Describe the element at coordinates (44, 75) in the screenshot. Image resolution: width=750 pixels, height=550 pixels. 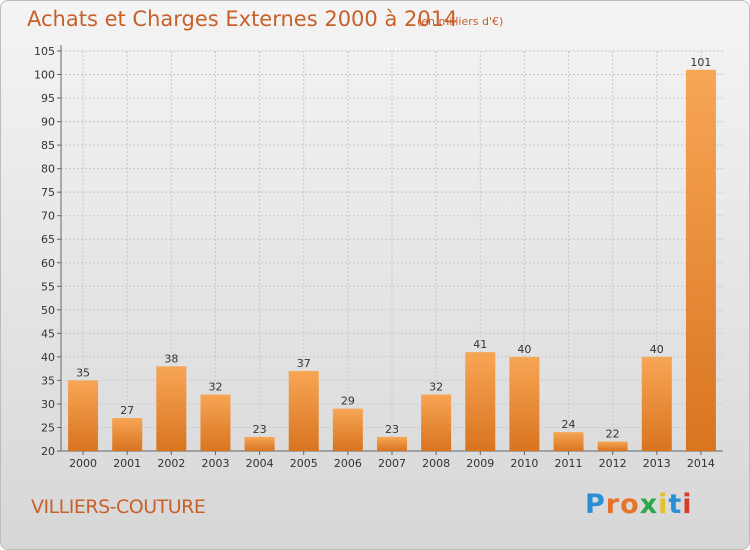
I see `y-tick-label: 100` at that location.